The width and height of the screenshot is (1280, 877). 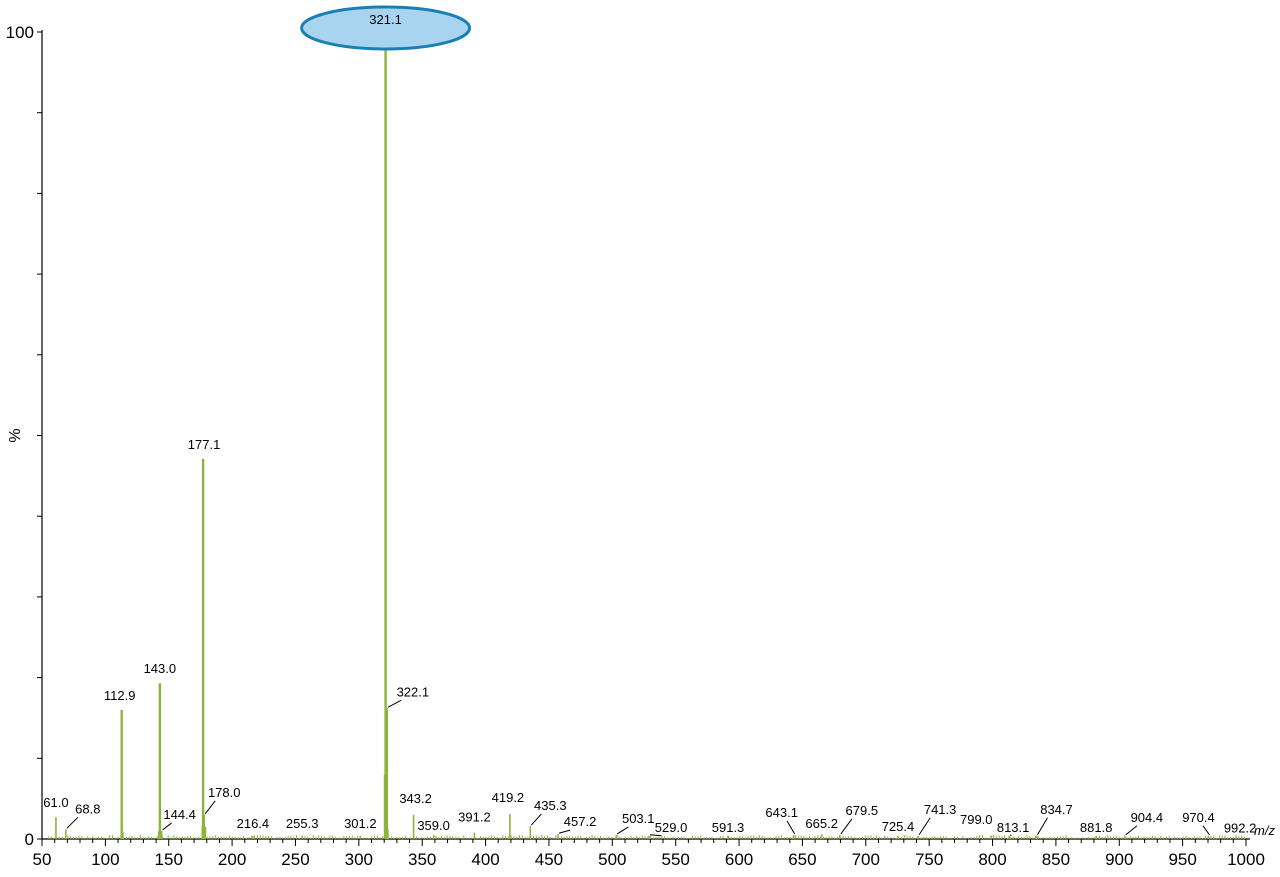 I want to click on peak-label: 457.2, so click(x=580, y=821).